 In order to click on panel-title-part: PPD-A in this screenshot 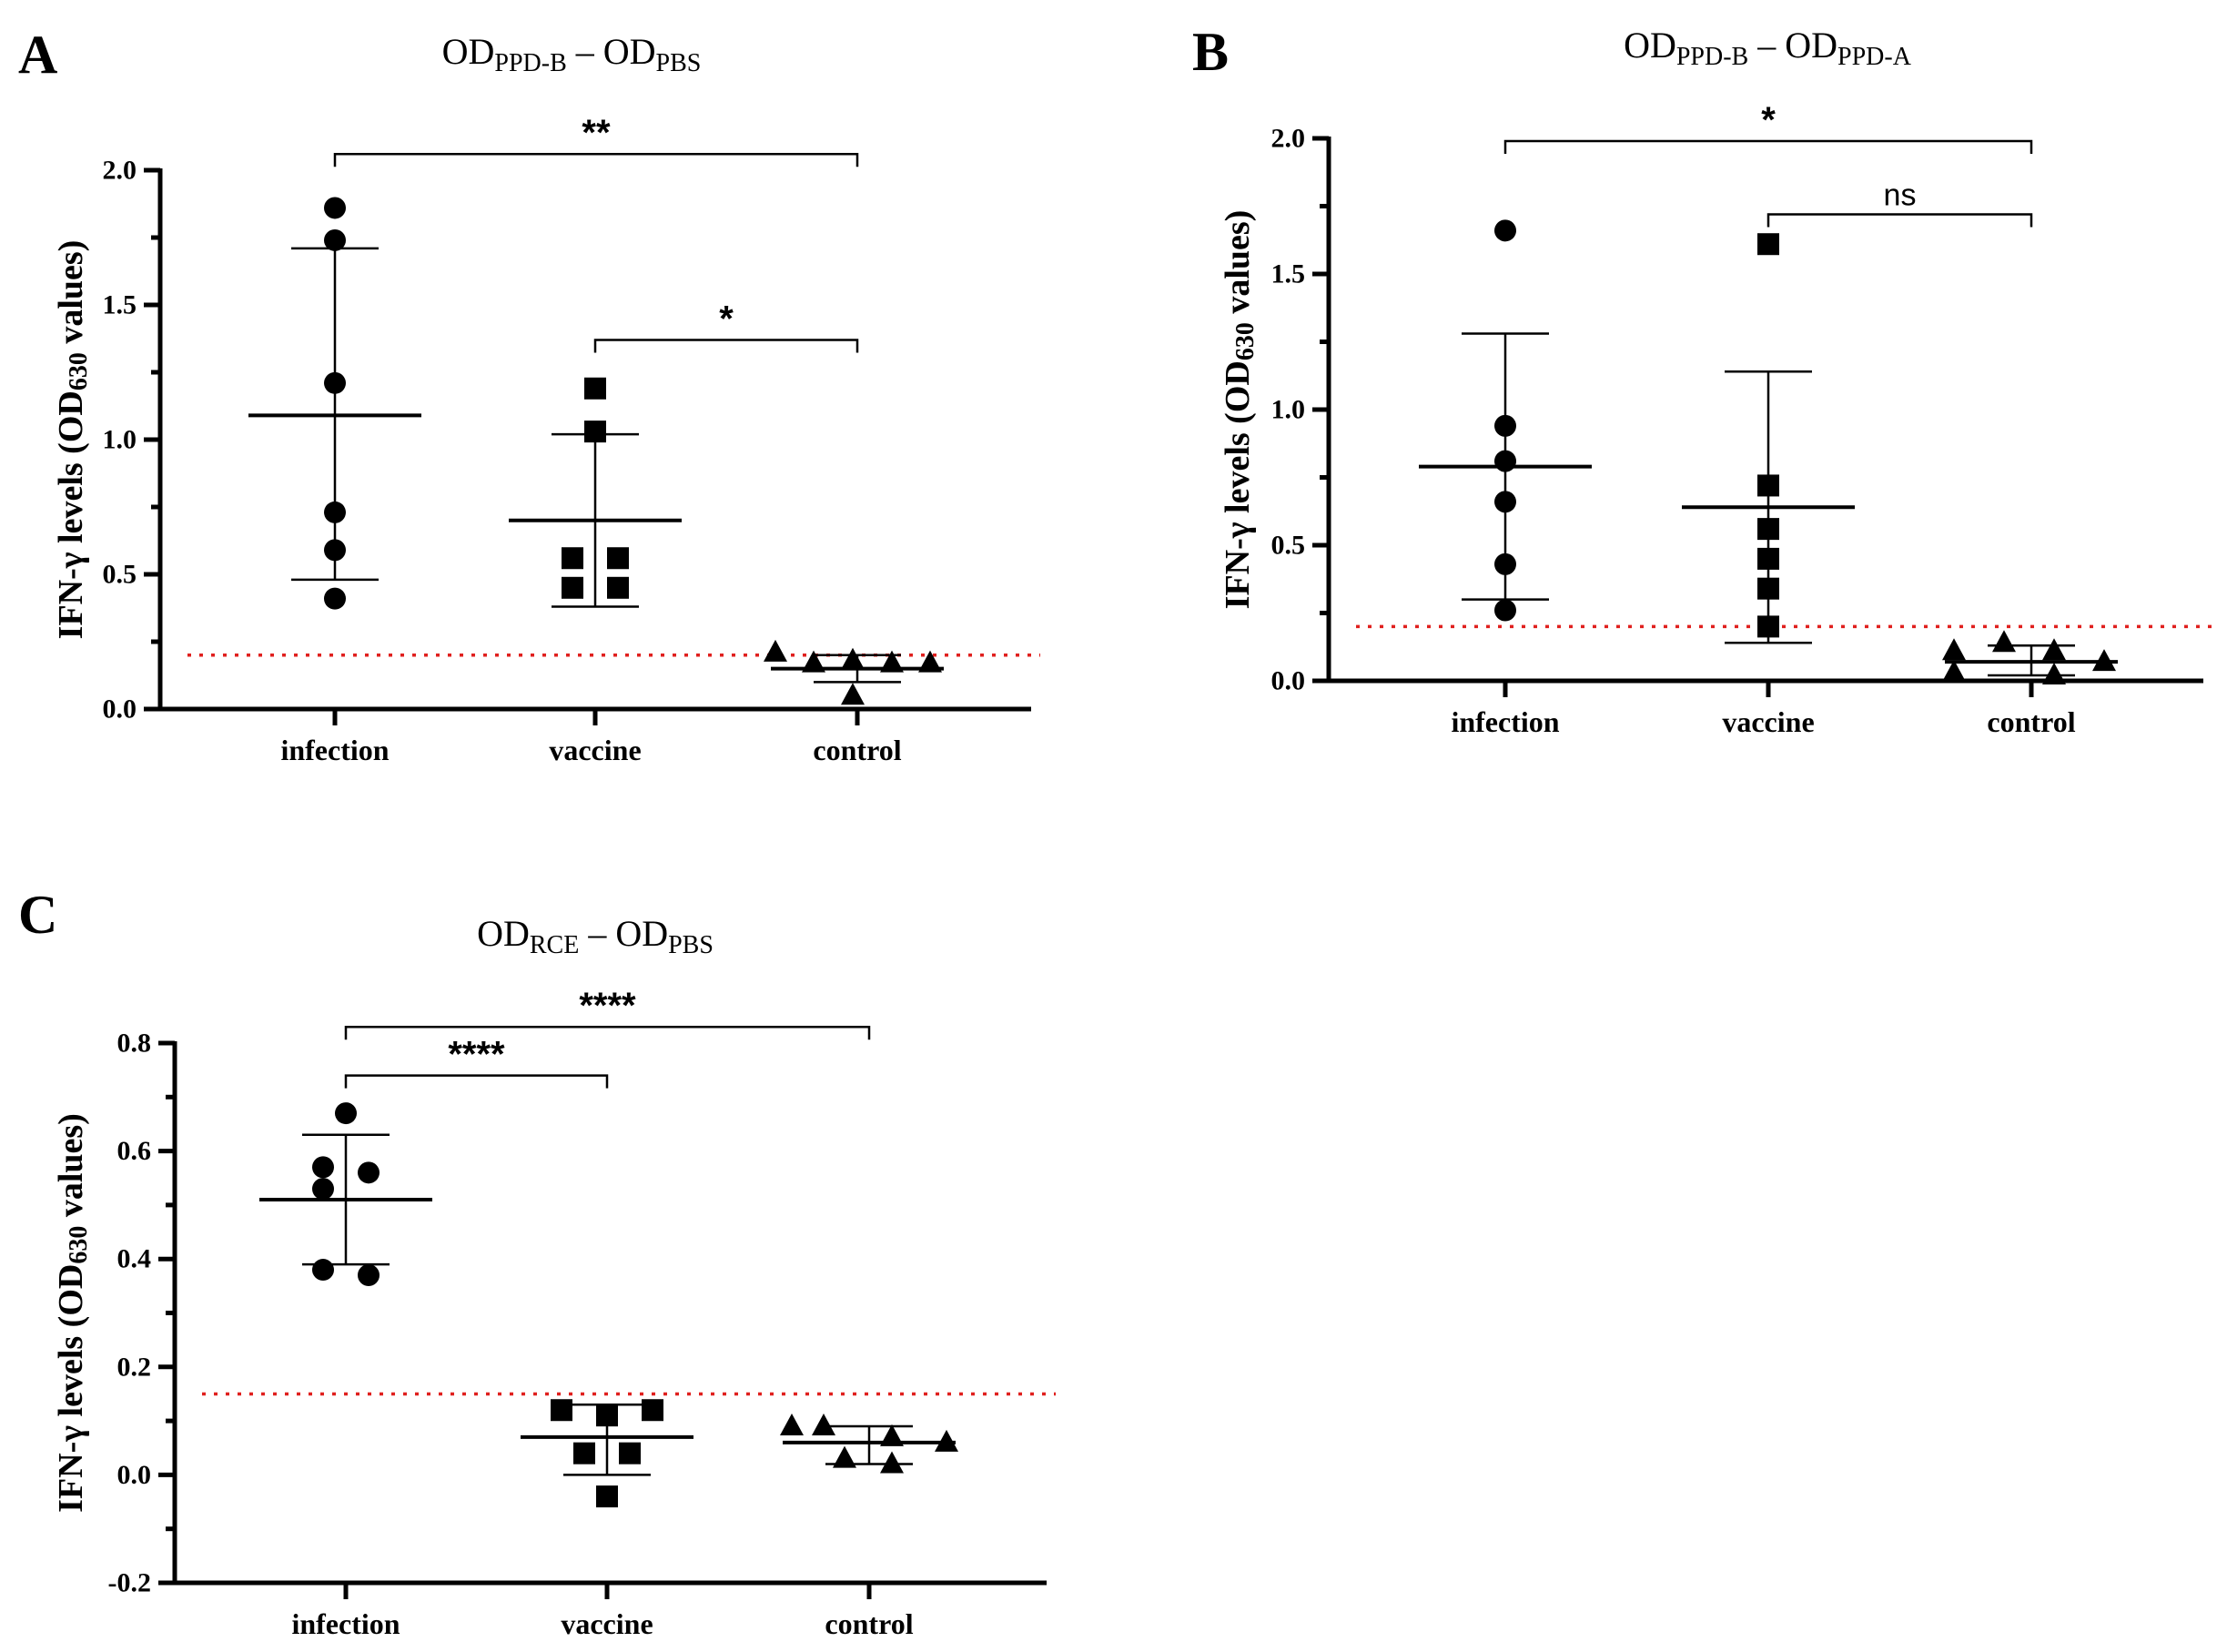, I will do `click(1874, 57)`.